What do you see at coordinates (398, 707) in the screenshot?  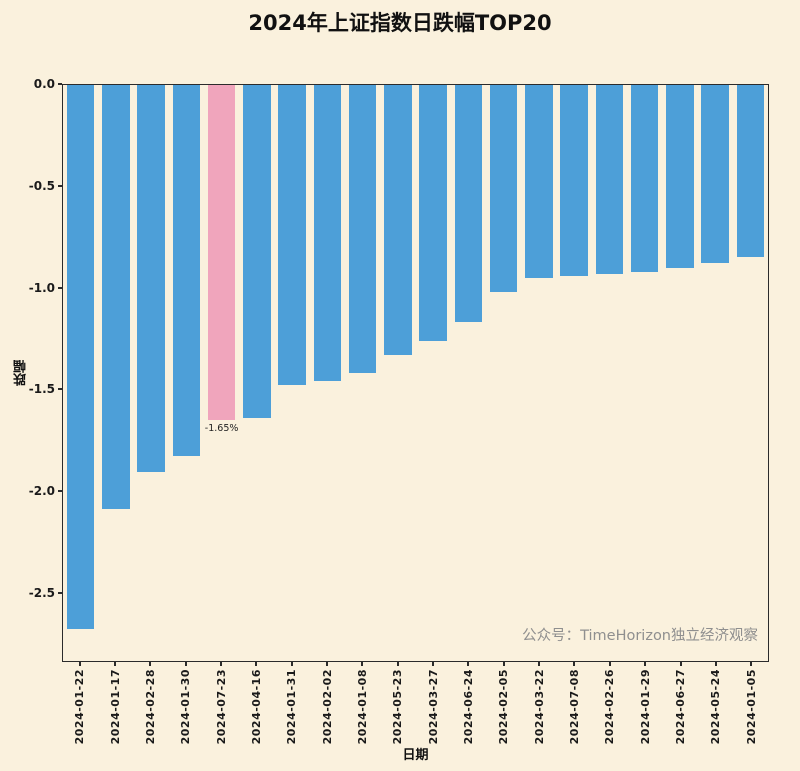 I see `x-tick-label: 2024-05-23` at bounding box center [398, 707].